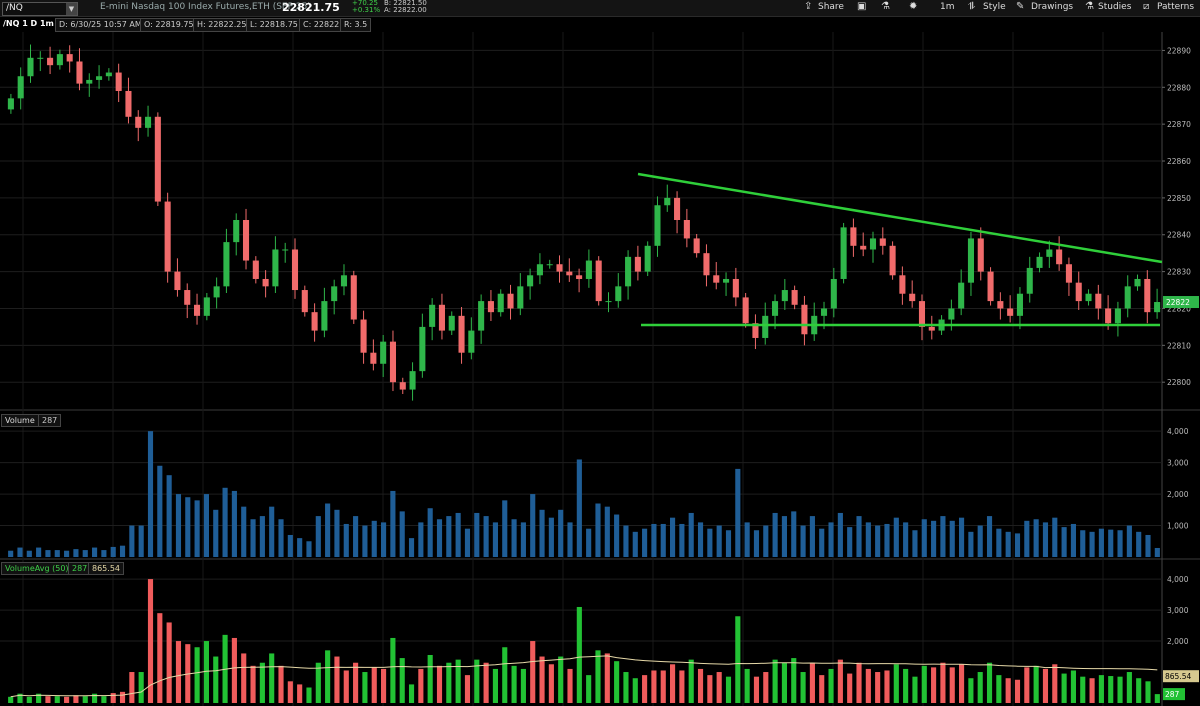 The height and width of the screenshot is (706, 1200). I want to click on volume-label: Volume, so click(20, 420).